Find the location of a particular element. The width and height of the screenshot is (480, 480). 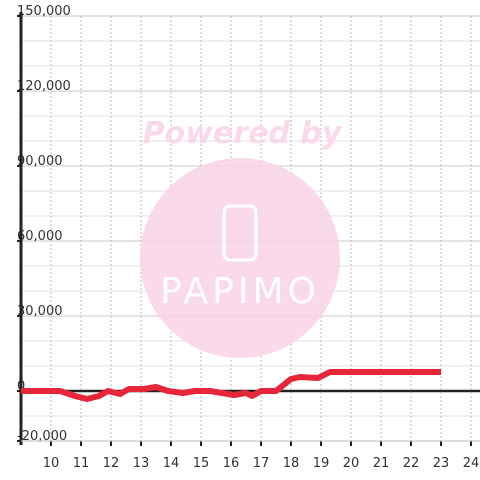

x-tick-label: 11 is located at coordinates (81, 463).